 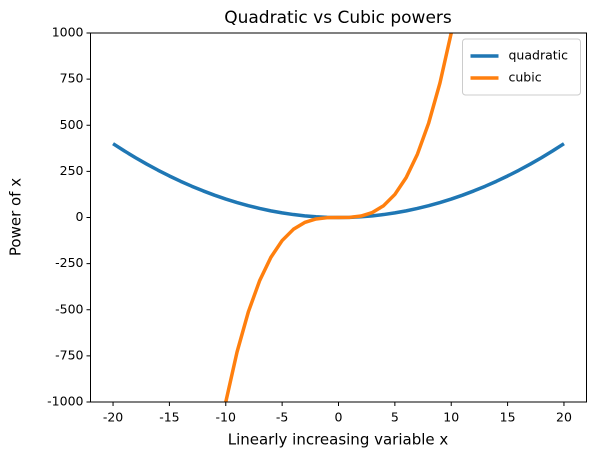 What do you see at coordinates (338, 181) in the screenshot?
I see `series-line` at bounding box center [338, 181].